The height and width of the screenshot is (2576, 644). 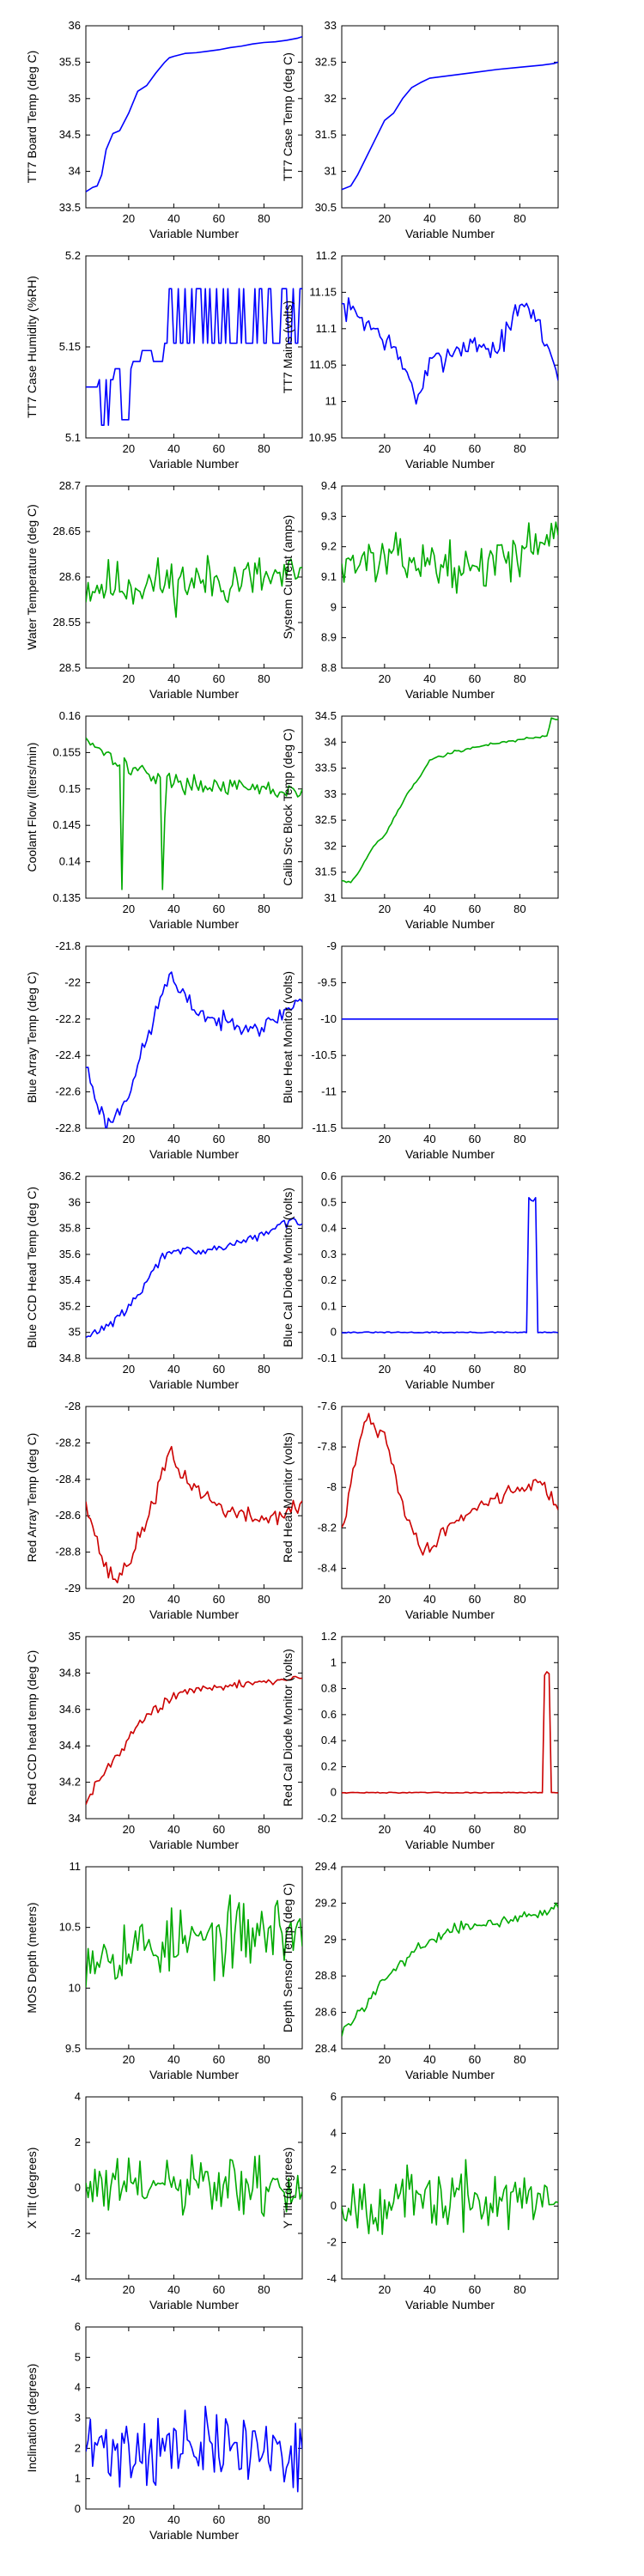 I want to click on y-axis-label: MOS Depth (meters), so click(x=32, y=1958).